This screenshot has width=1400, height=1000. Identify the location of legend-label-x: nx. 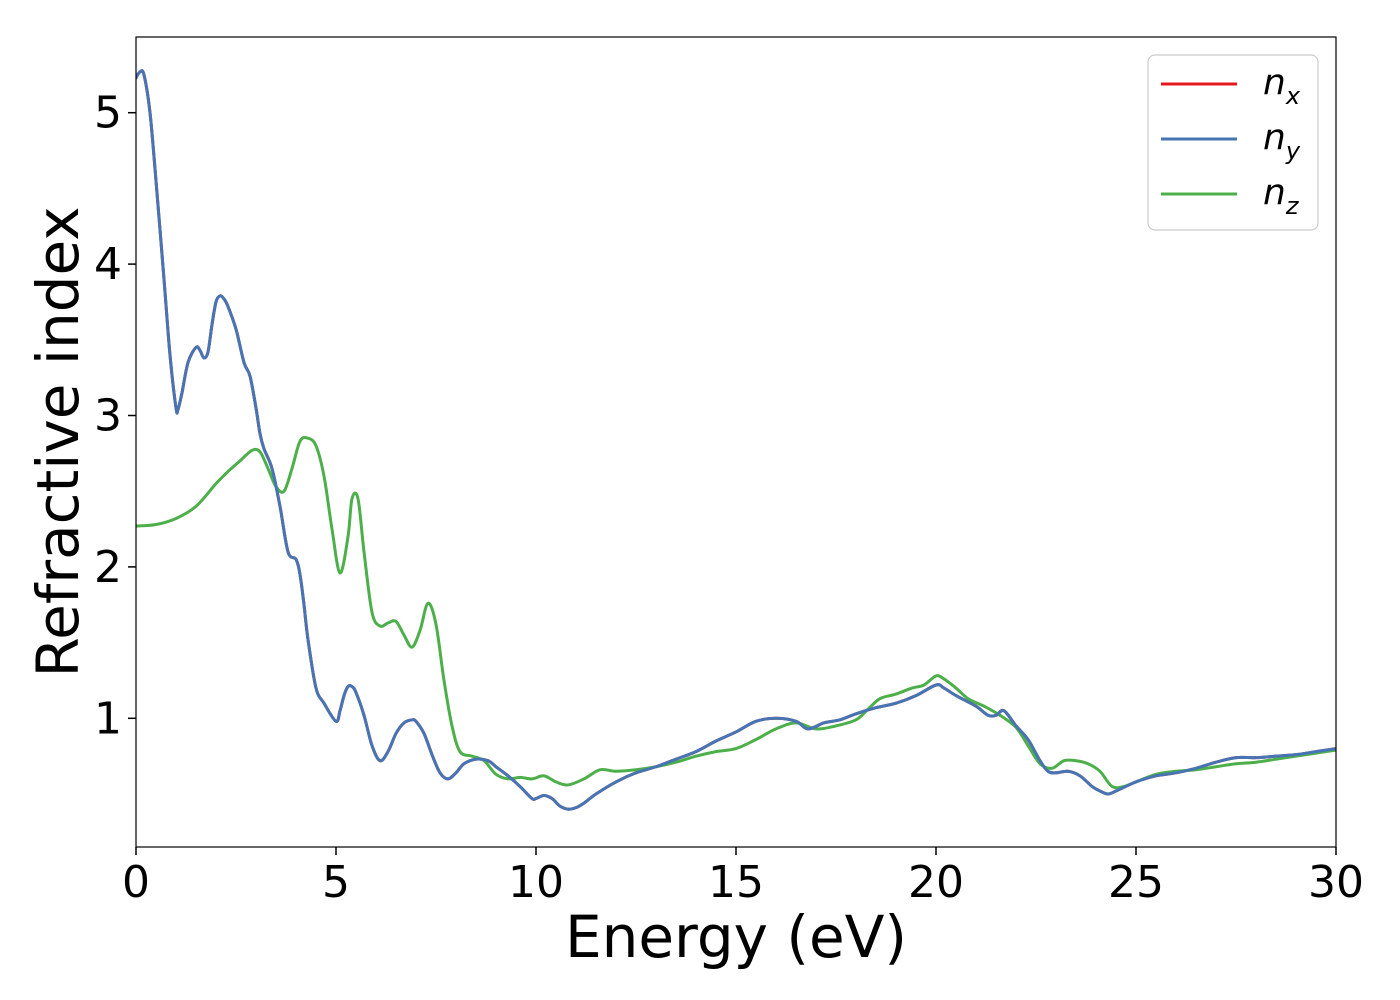
(1282, 86).